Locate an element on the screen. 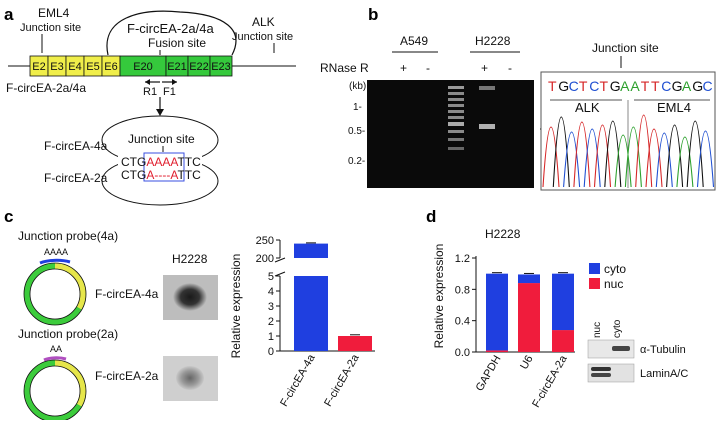 The image size is (719, 425). panel-label-c: c is located at coordinates (8, 216).